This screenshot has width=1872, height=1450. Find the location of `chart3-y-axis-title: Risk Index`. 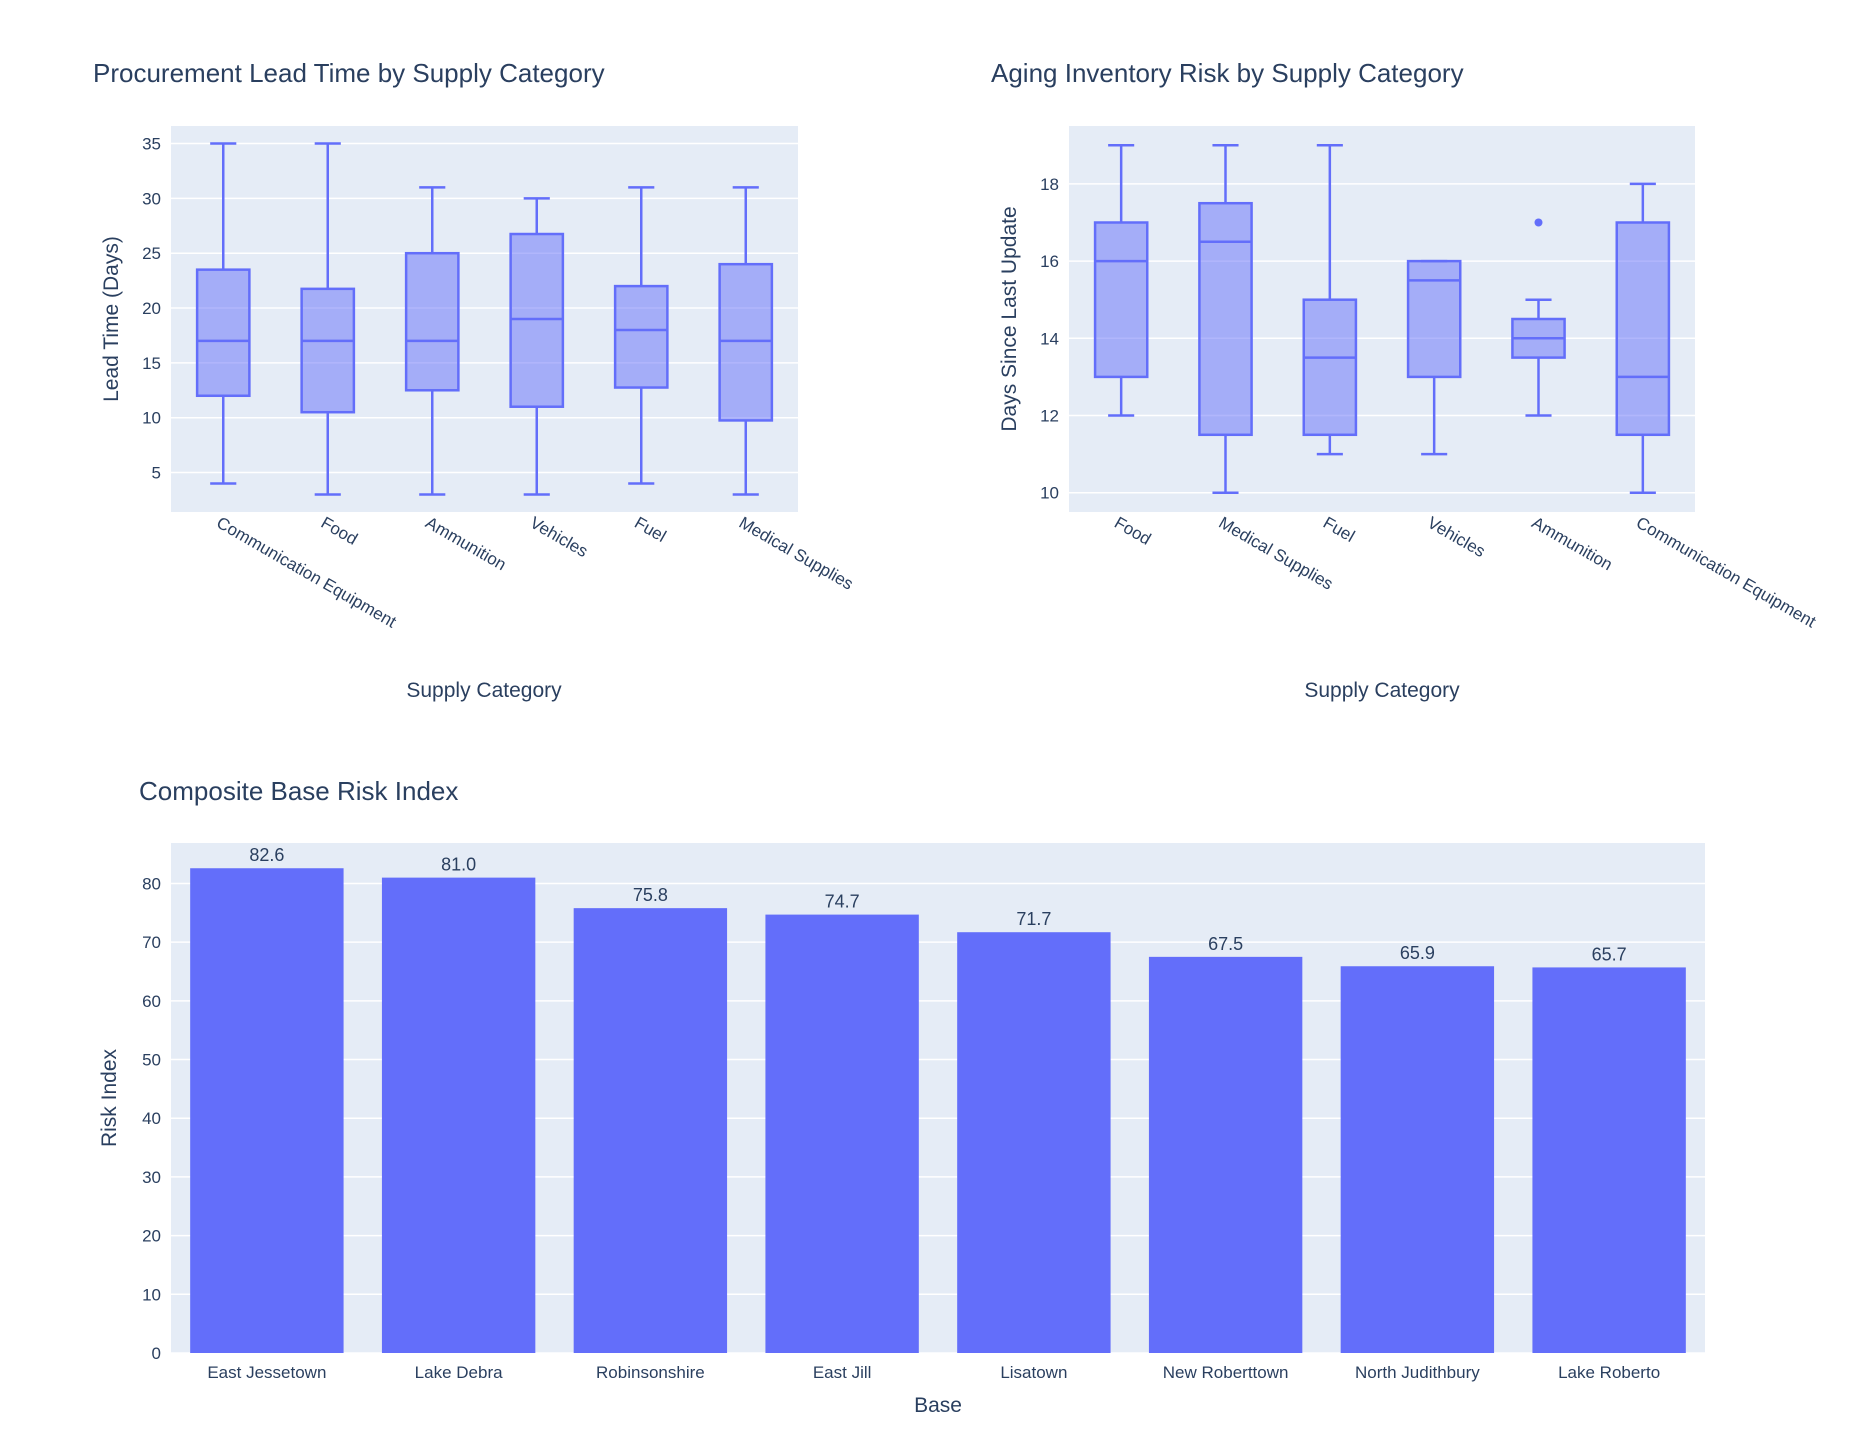

chart3-y-axis-title: Risk Index is located at coordinates (109, 1097).